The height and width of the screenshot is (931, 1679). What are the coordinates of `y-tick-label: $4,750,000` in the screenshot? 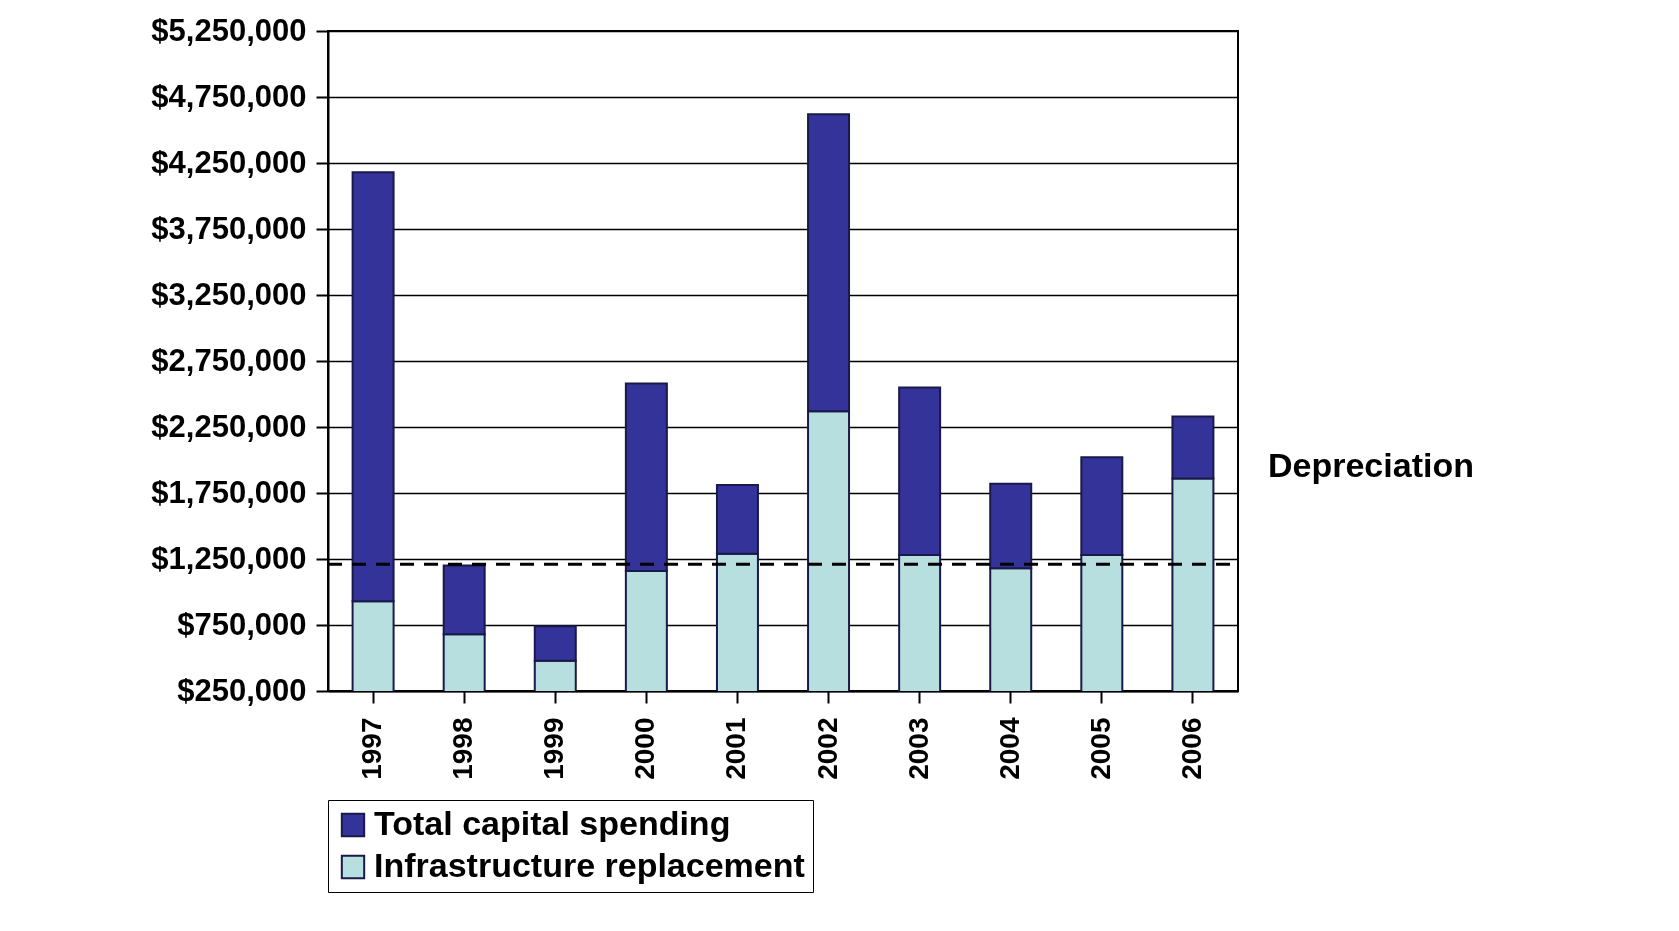 It's located at (229, 96).